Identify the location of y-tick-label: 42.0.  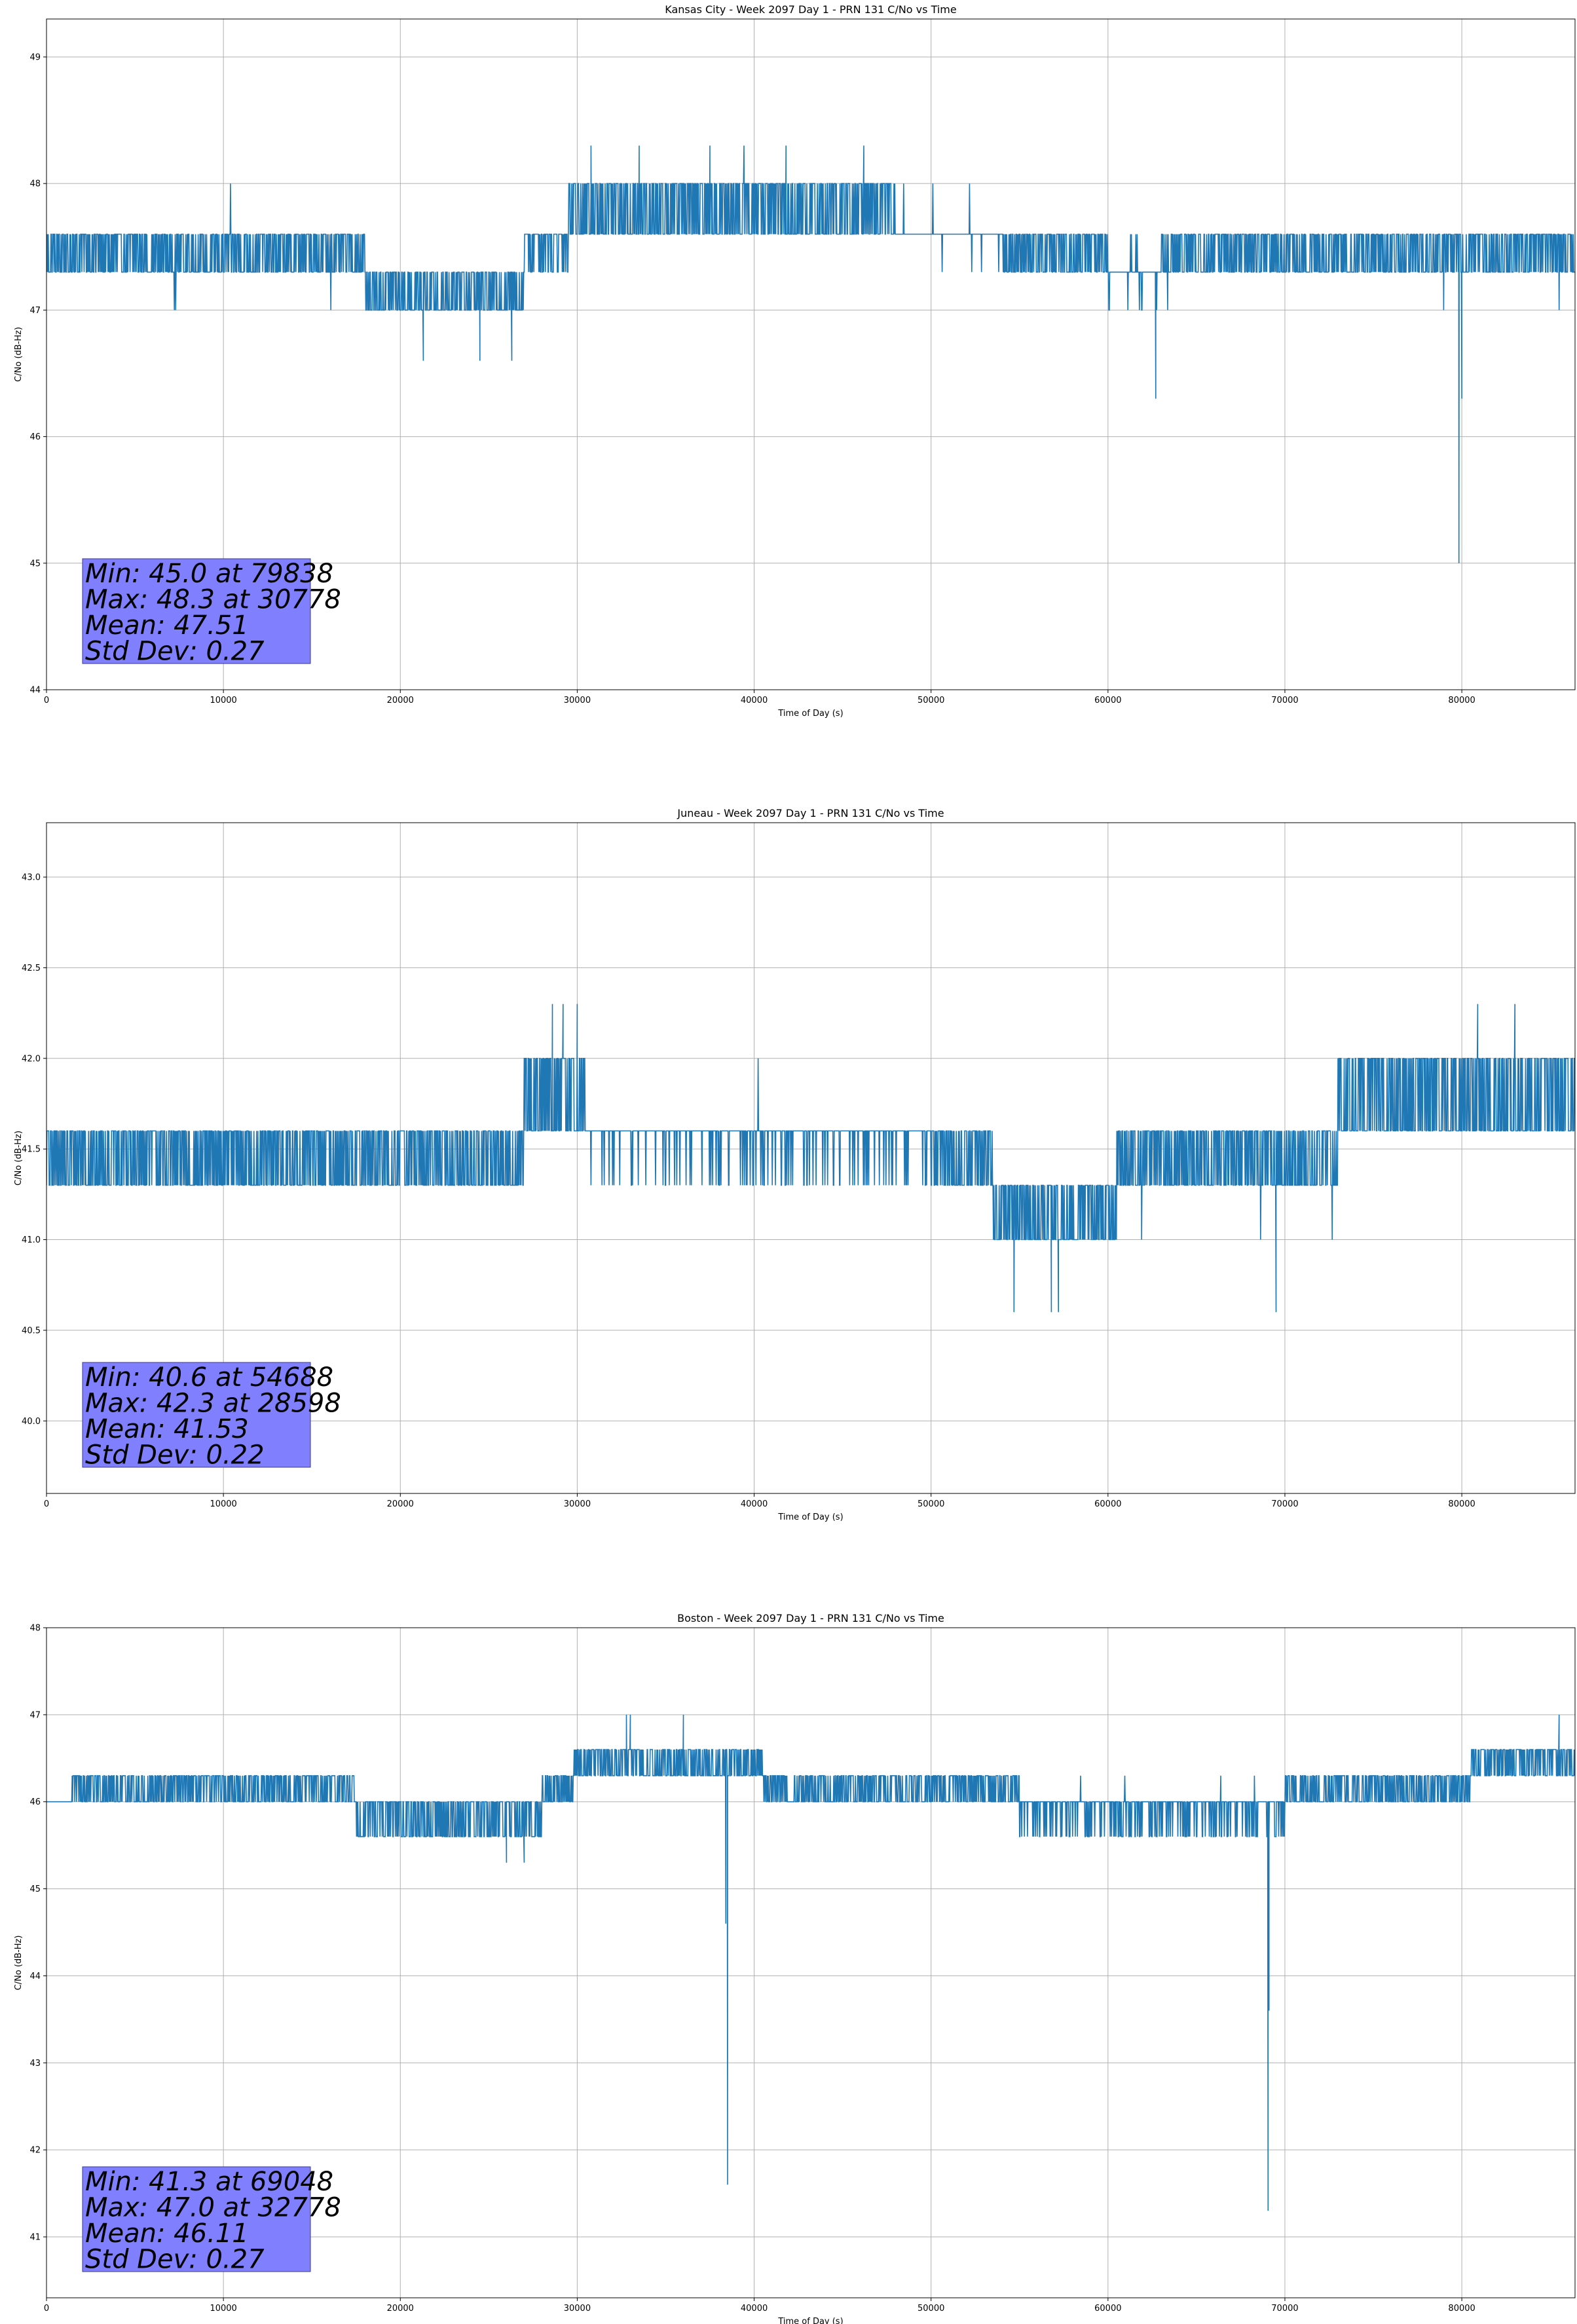
(31, 1059).